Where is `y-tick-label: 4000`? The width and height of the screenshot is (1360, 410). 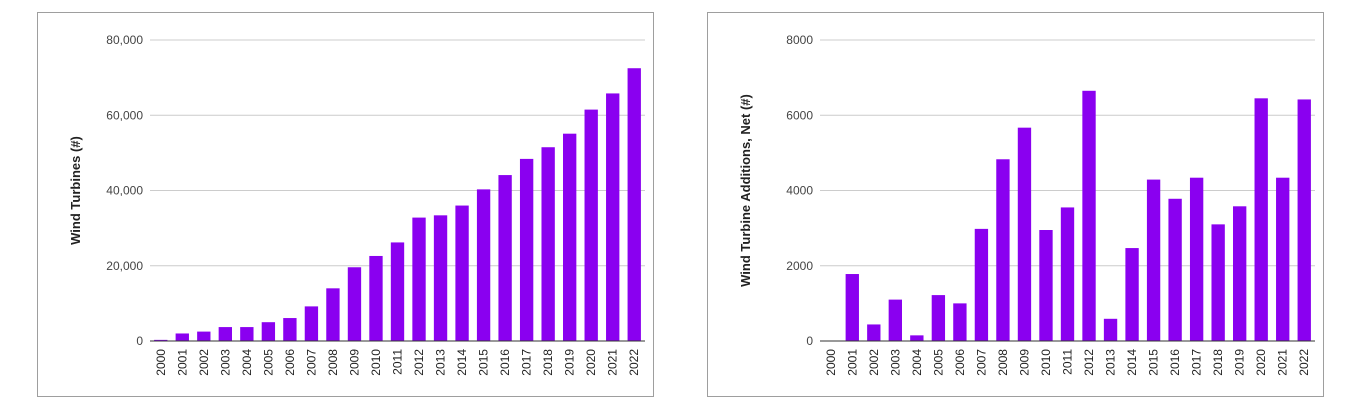 y-tick-label: 4000 is located at coordinates (799, 191).